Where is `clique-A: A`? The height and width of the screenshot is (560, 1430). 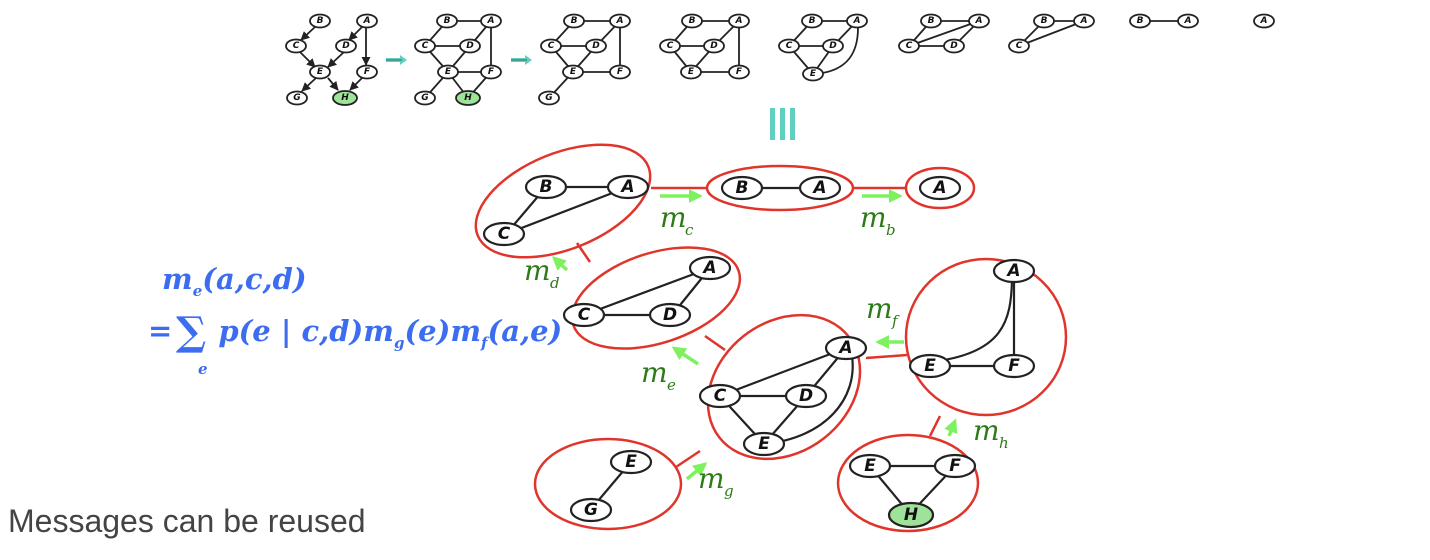
clique-A: A is located at coordinates (940, 188).